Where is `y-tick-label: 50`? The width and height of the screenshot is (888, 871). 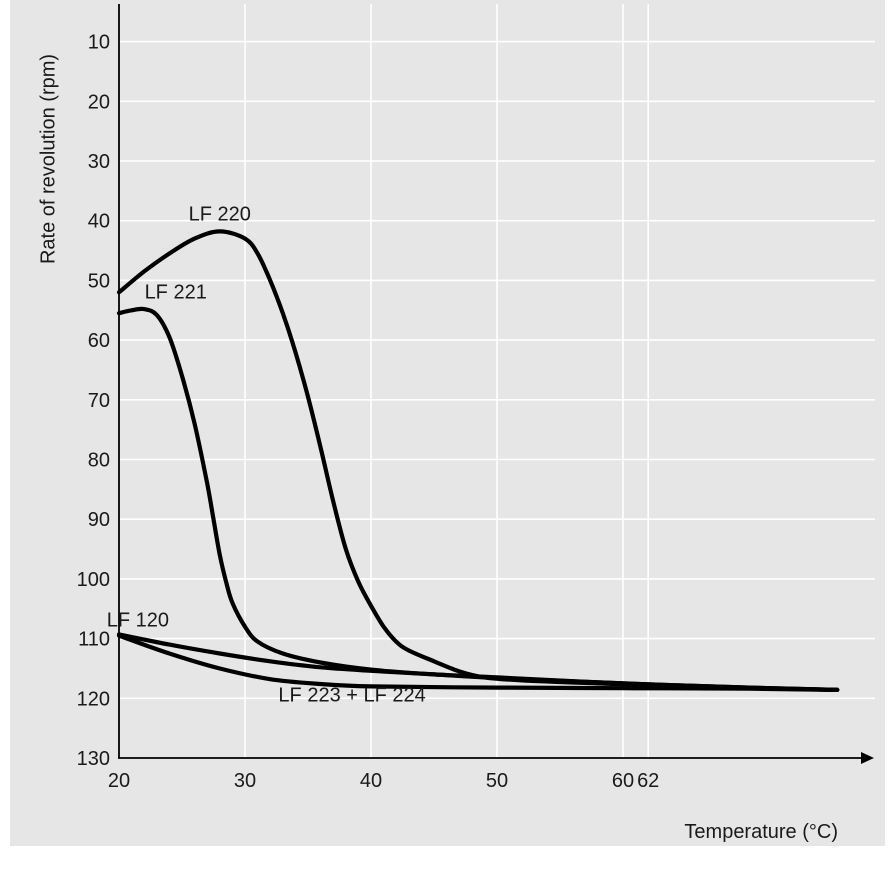
y-tick-label: 50 is located at coordinates (99, 281).